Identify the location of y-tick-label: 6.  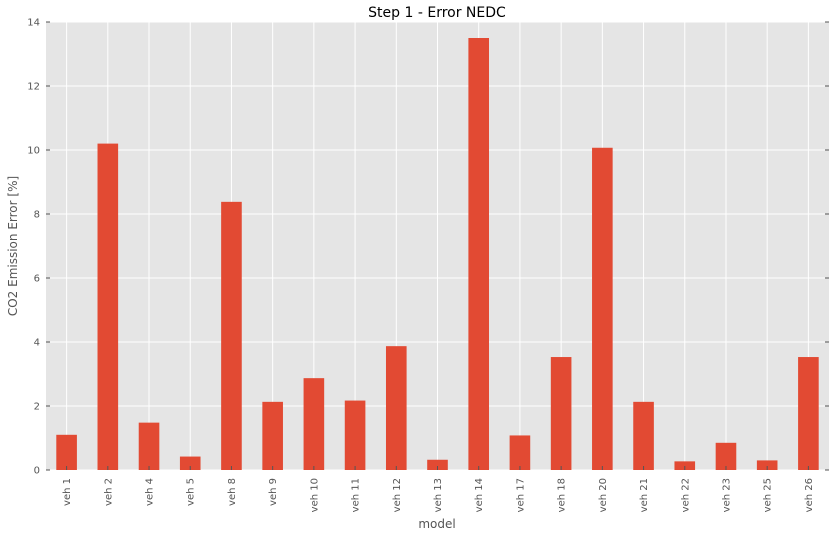
(37, 279).